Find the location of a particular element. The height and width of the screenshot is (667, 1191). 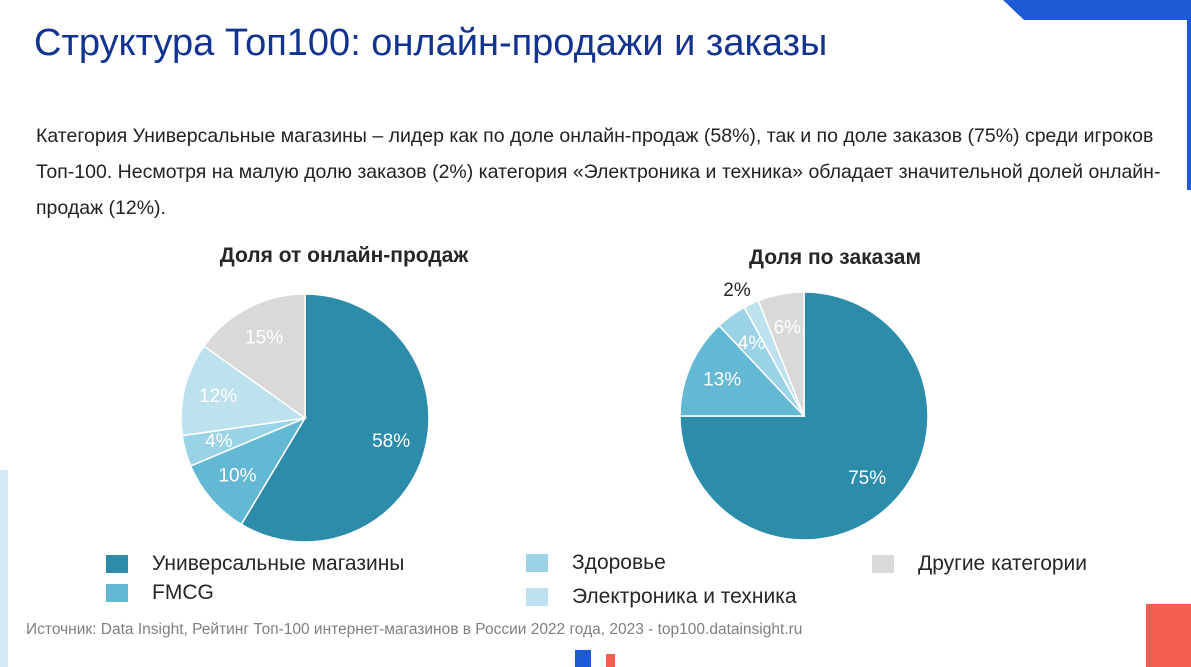

legend-label-other: Другие категории is located at coordinates (1003, 563).